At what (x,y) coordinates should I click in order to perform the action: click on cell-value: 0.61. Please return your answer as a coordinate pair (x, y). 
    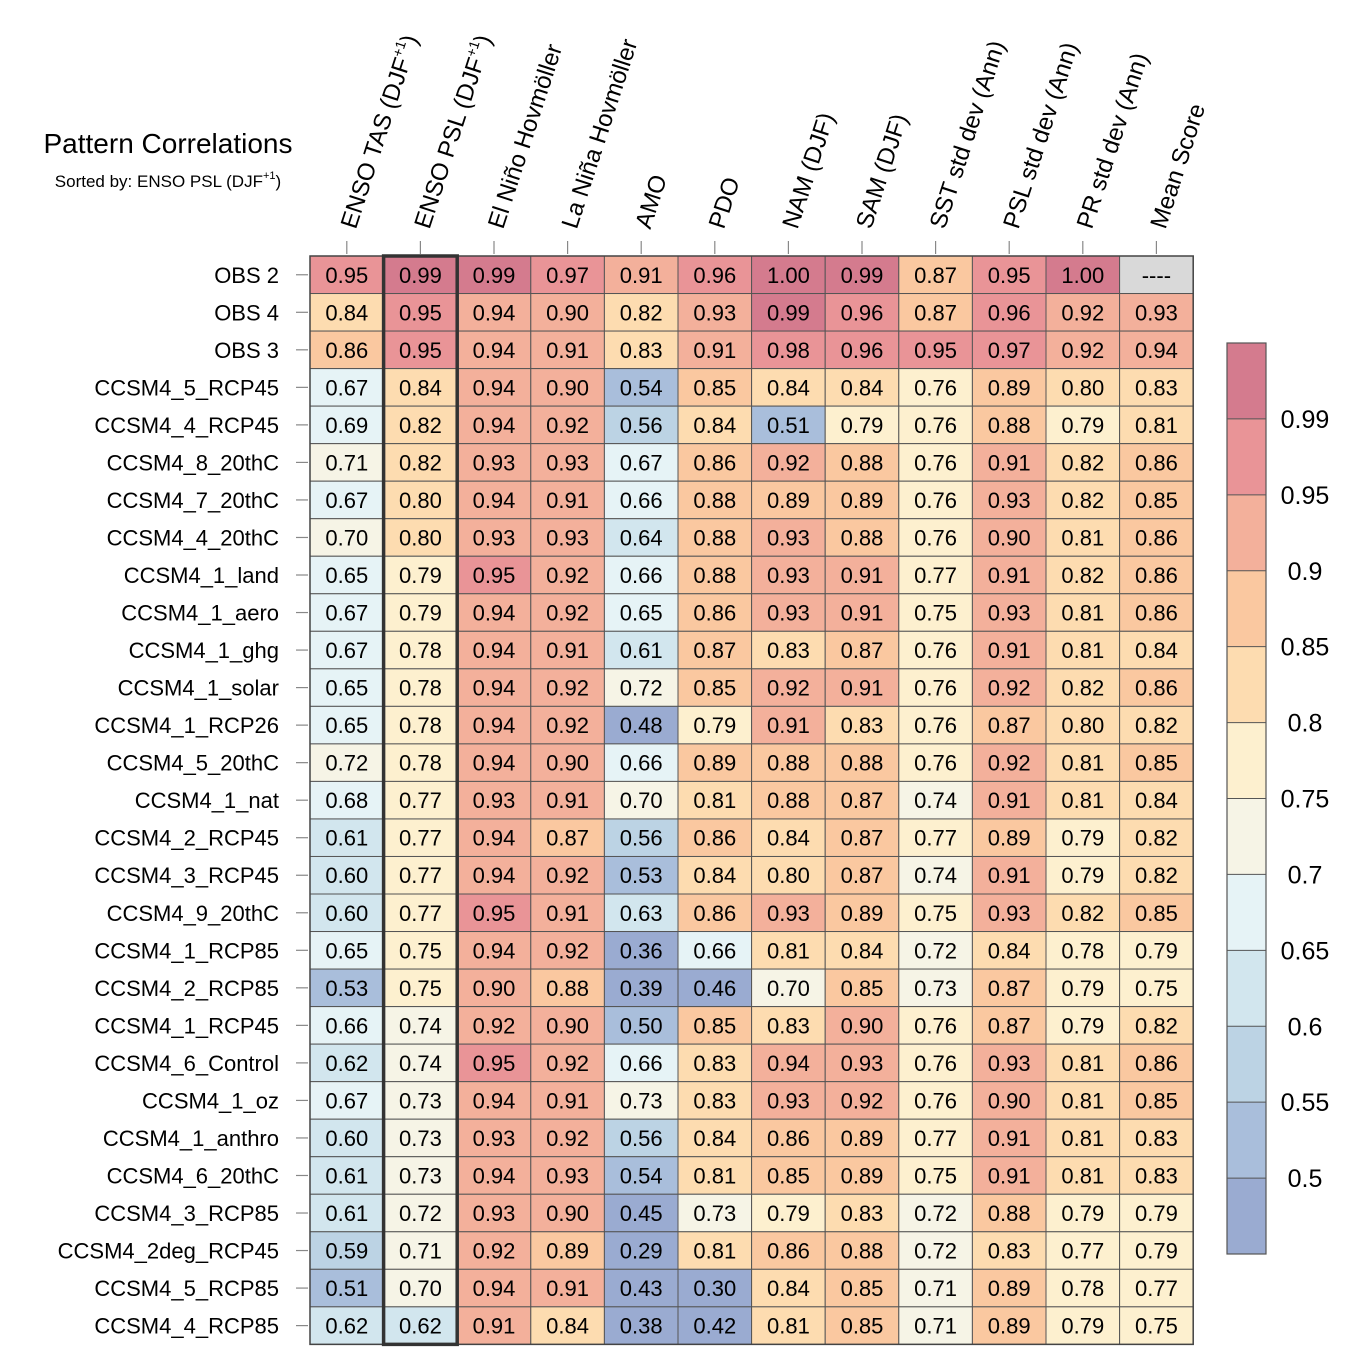
    Looking at the image, I should click on (346, 838).